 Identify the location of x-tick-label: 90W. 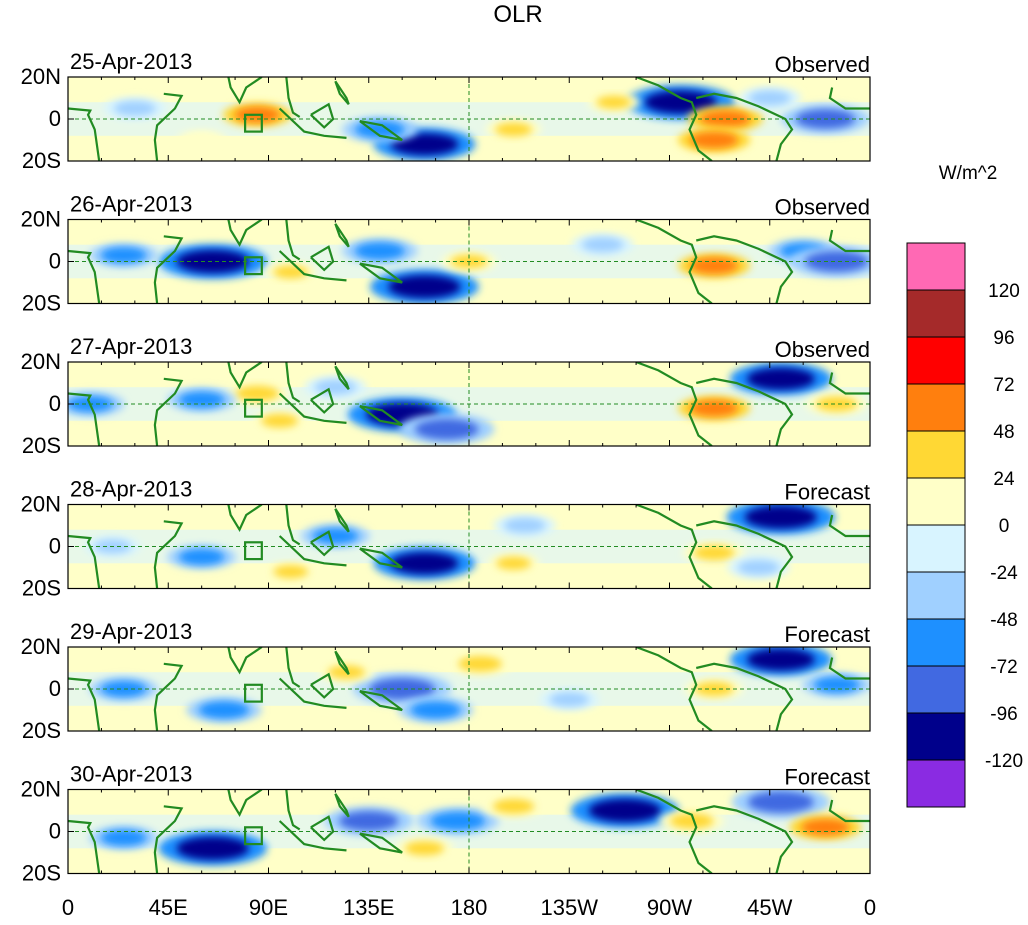
(669, 907).